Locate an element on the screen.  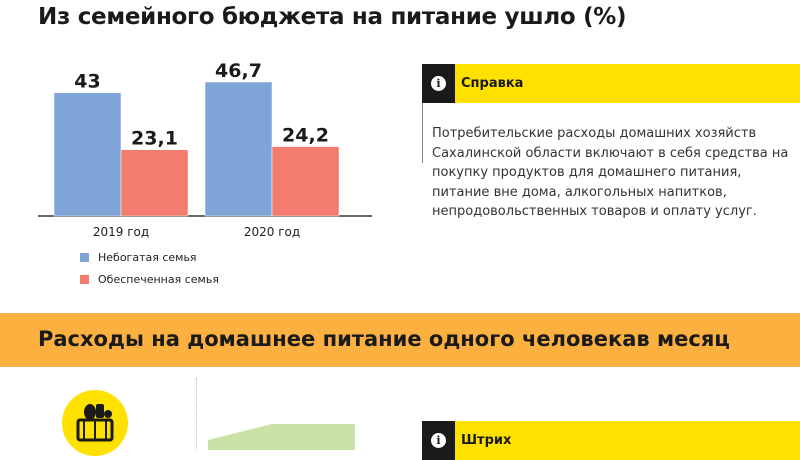
legend-swatch-blue is located at coordinates (84, 257).